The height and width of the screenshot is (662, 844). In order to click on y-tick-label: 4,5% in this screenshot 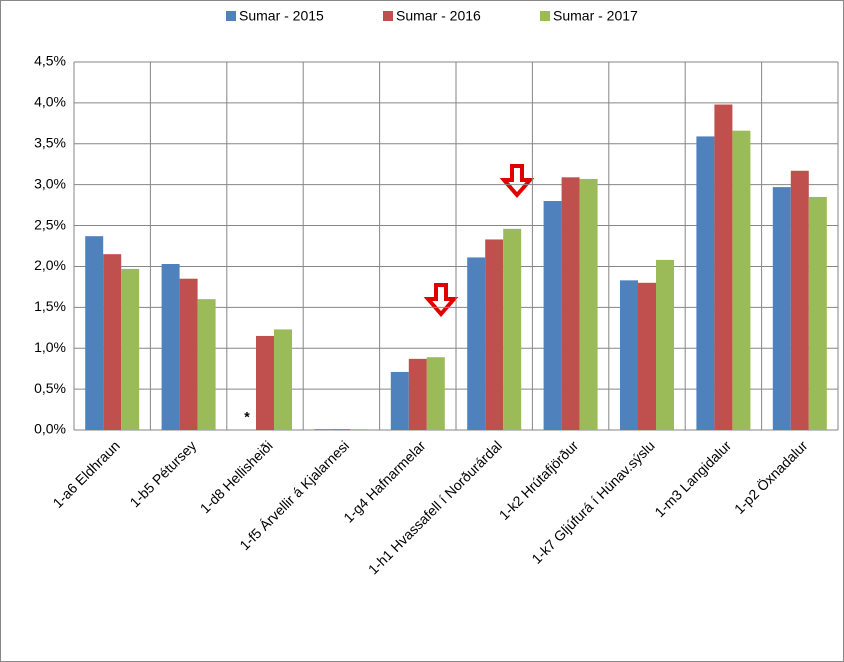, I will do `click(50, 61)`.